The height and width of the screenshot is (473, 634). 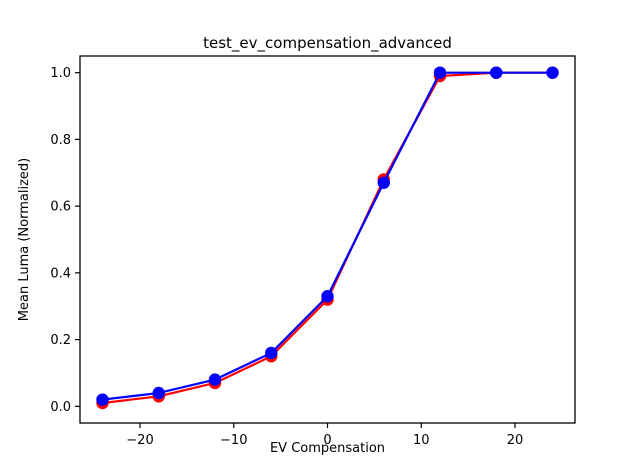 I want to click on y-tick-label: 1.0, so click(x=60, y=73).